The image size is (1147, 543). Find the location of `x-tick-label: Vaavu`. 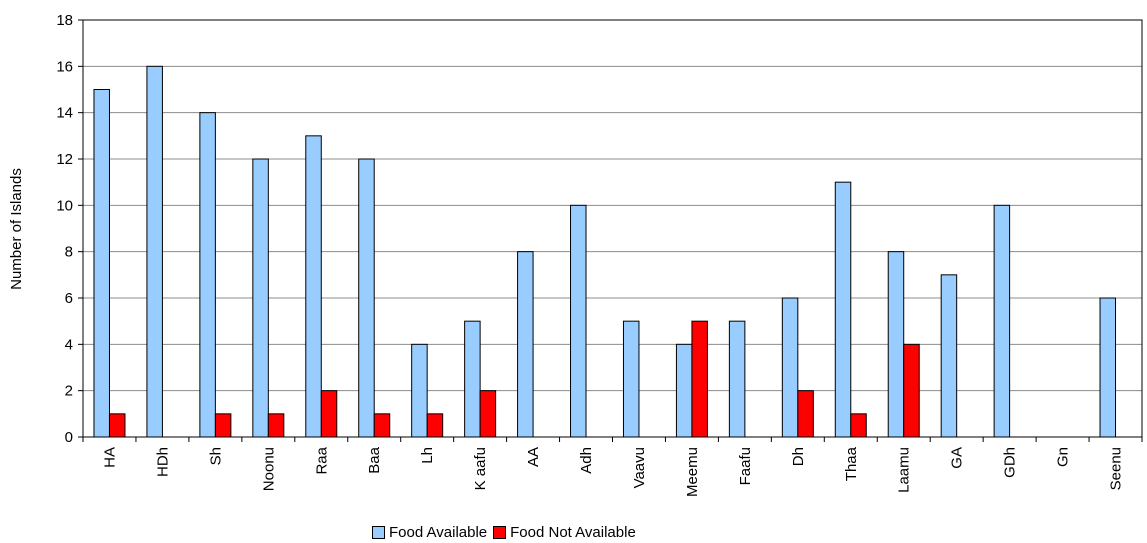

x-tick-label: Vaavu is located at coordinates (639, 467).